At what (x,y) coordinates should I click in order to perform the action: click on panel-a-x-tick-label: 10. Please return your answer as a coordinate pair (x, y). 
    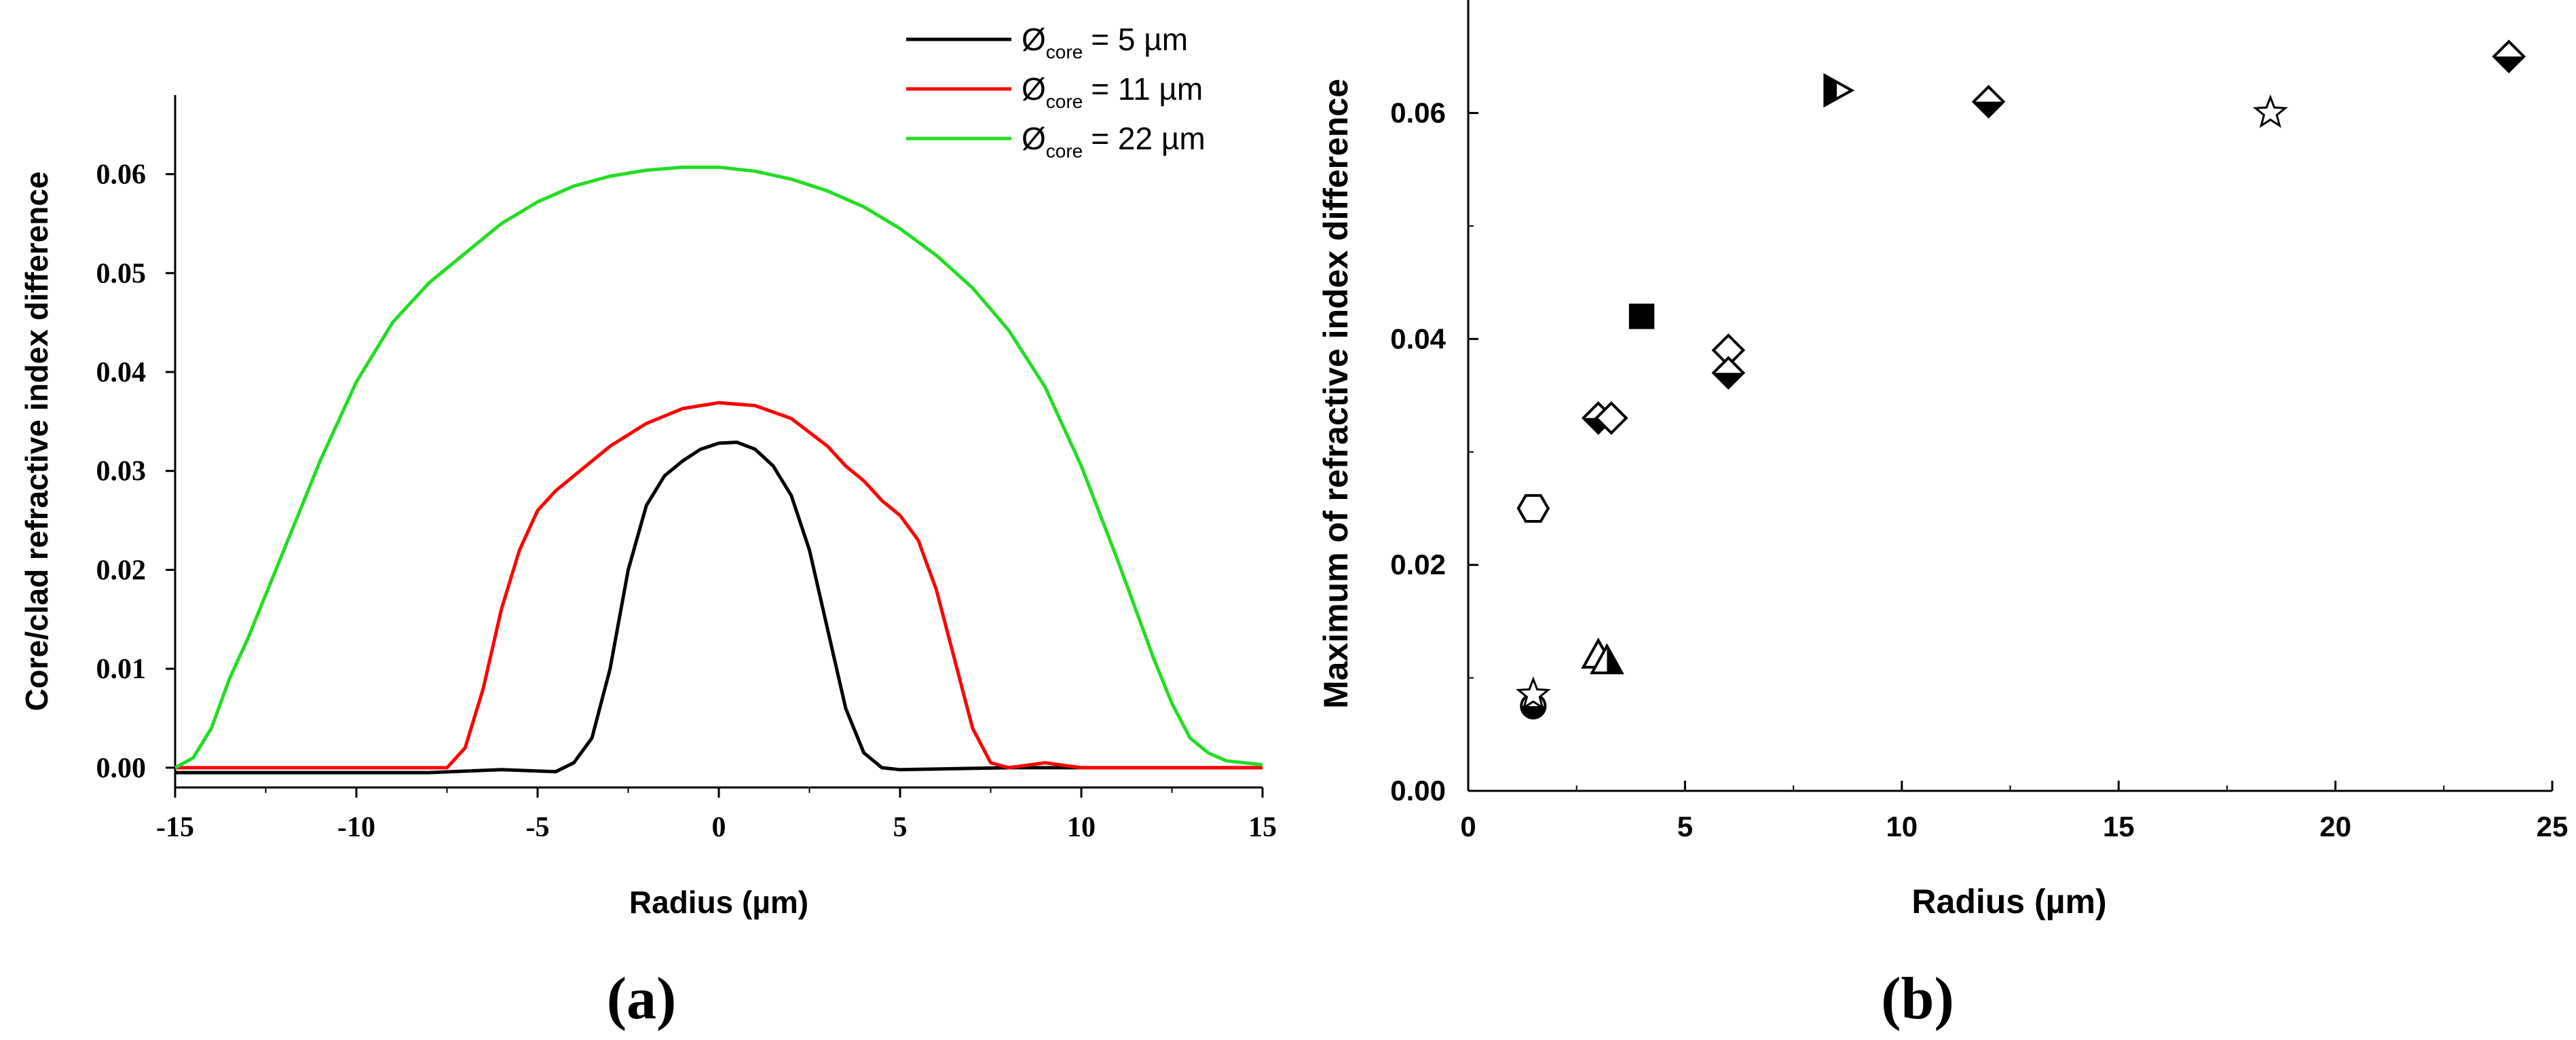
    Looking at the image, I should click on (1081, 828).